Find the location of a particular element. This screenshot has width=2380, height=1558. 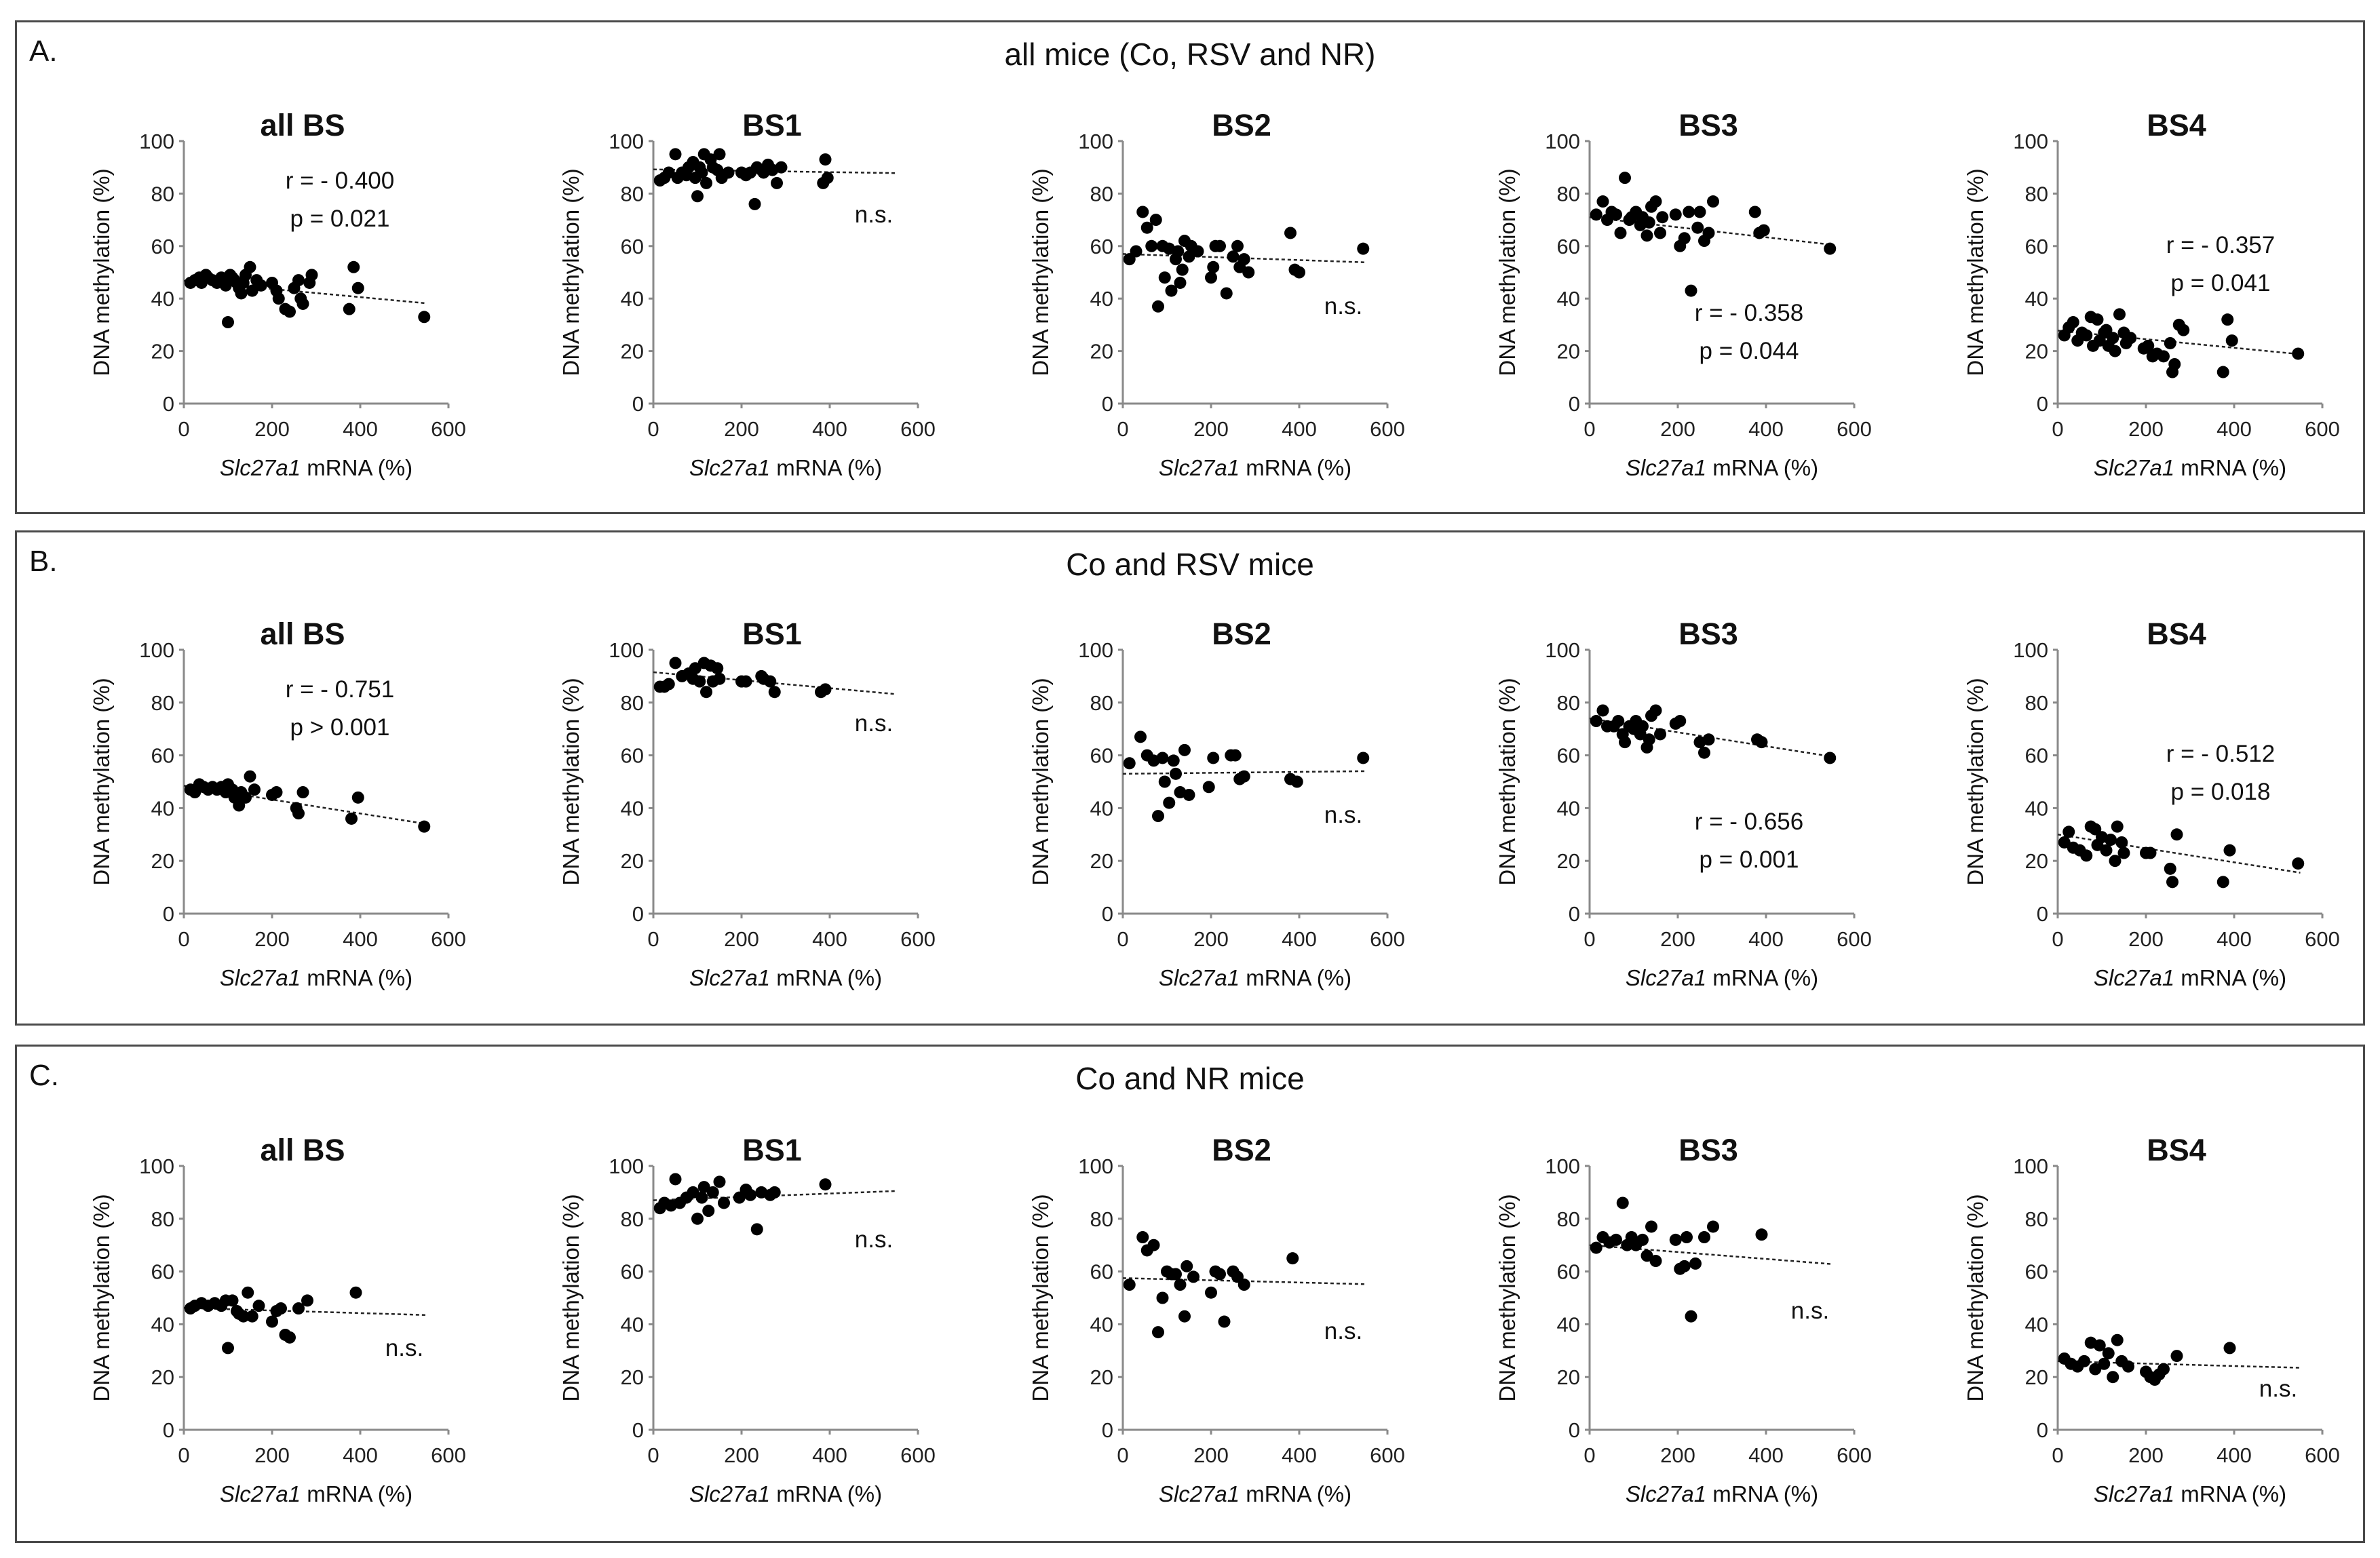

chart-title: BS2 is located at coordinates (1242, 125).